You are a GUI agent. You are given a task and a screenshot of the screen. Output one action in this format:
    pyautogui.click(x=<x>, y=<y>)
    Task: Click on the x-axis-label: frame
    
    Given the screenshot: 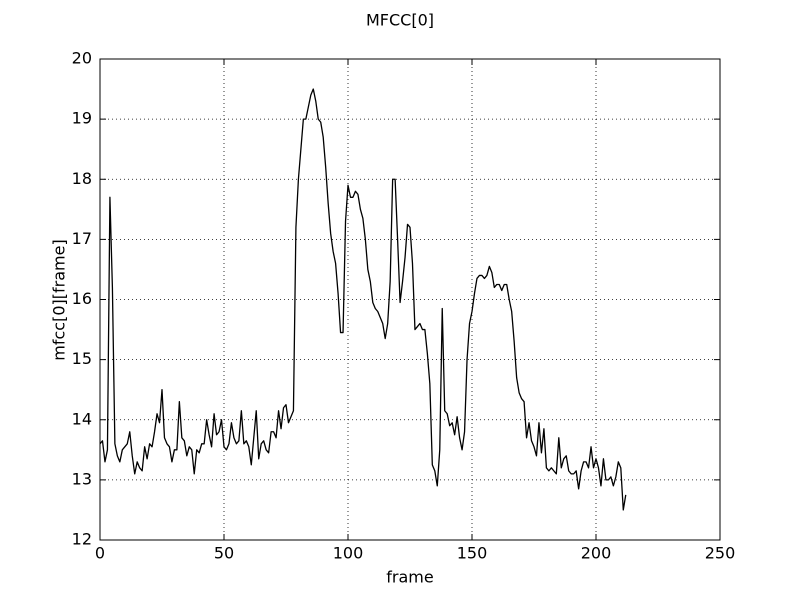 What is the action you would take?
    pyautogui.click(x=409, y=577)
    